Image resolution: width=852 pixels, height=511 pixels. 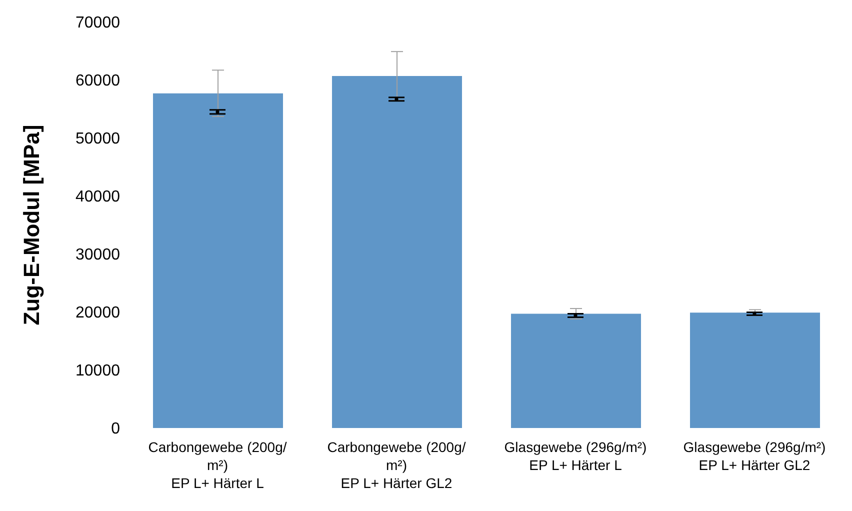 What do you see at coordinates (98, 371) in the screenshot?
I see `y-tick-label: 10000` at bounding box center [98, 371].